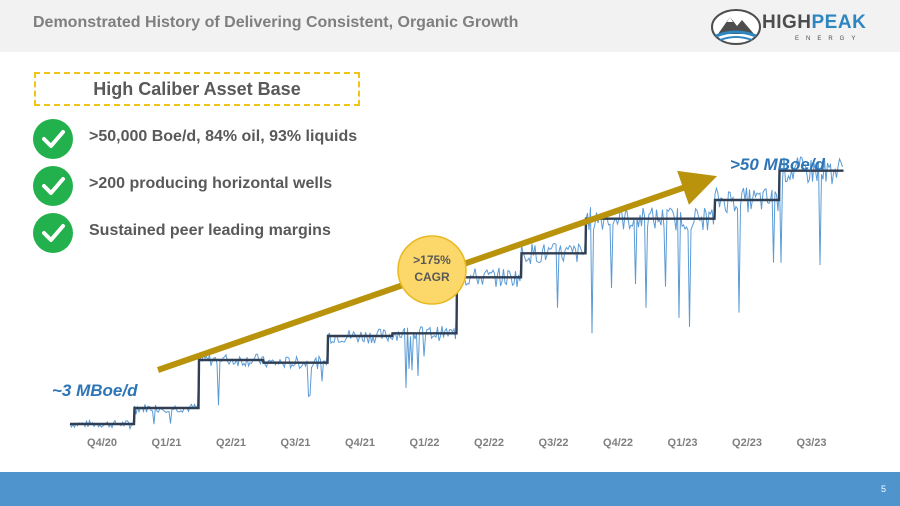  I want to click on logo-subtext: ENERGY, so click(829, 39).